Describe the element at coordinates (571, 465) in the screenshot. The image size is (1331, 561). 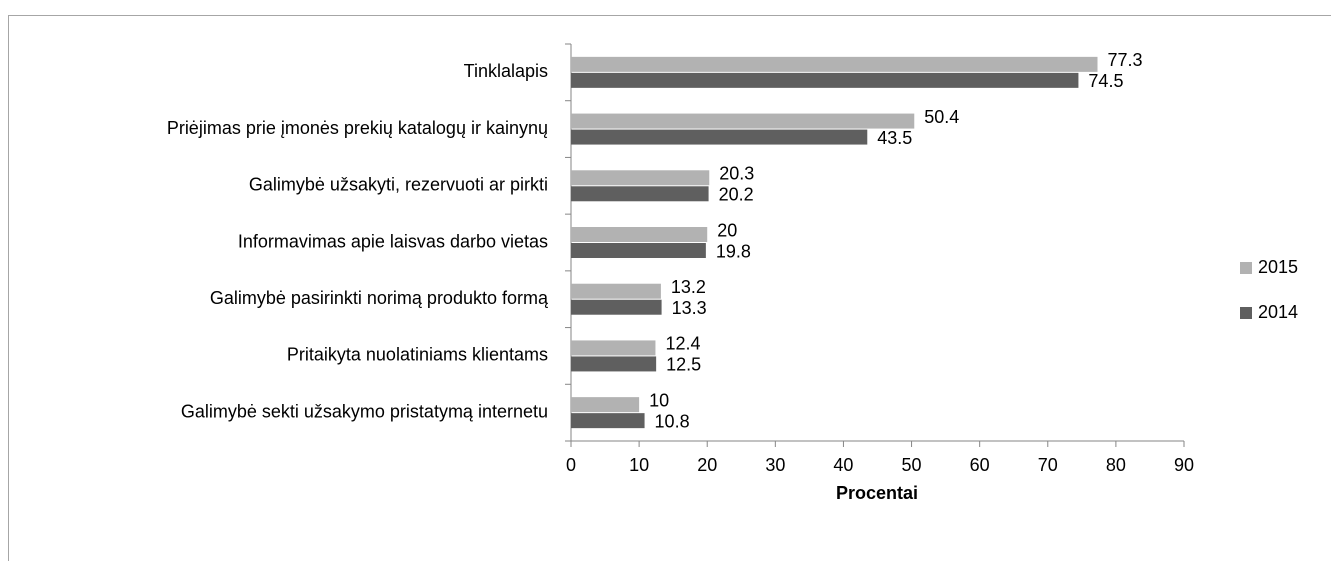
I see `x-tick-label: 0` at that location.